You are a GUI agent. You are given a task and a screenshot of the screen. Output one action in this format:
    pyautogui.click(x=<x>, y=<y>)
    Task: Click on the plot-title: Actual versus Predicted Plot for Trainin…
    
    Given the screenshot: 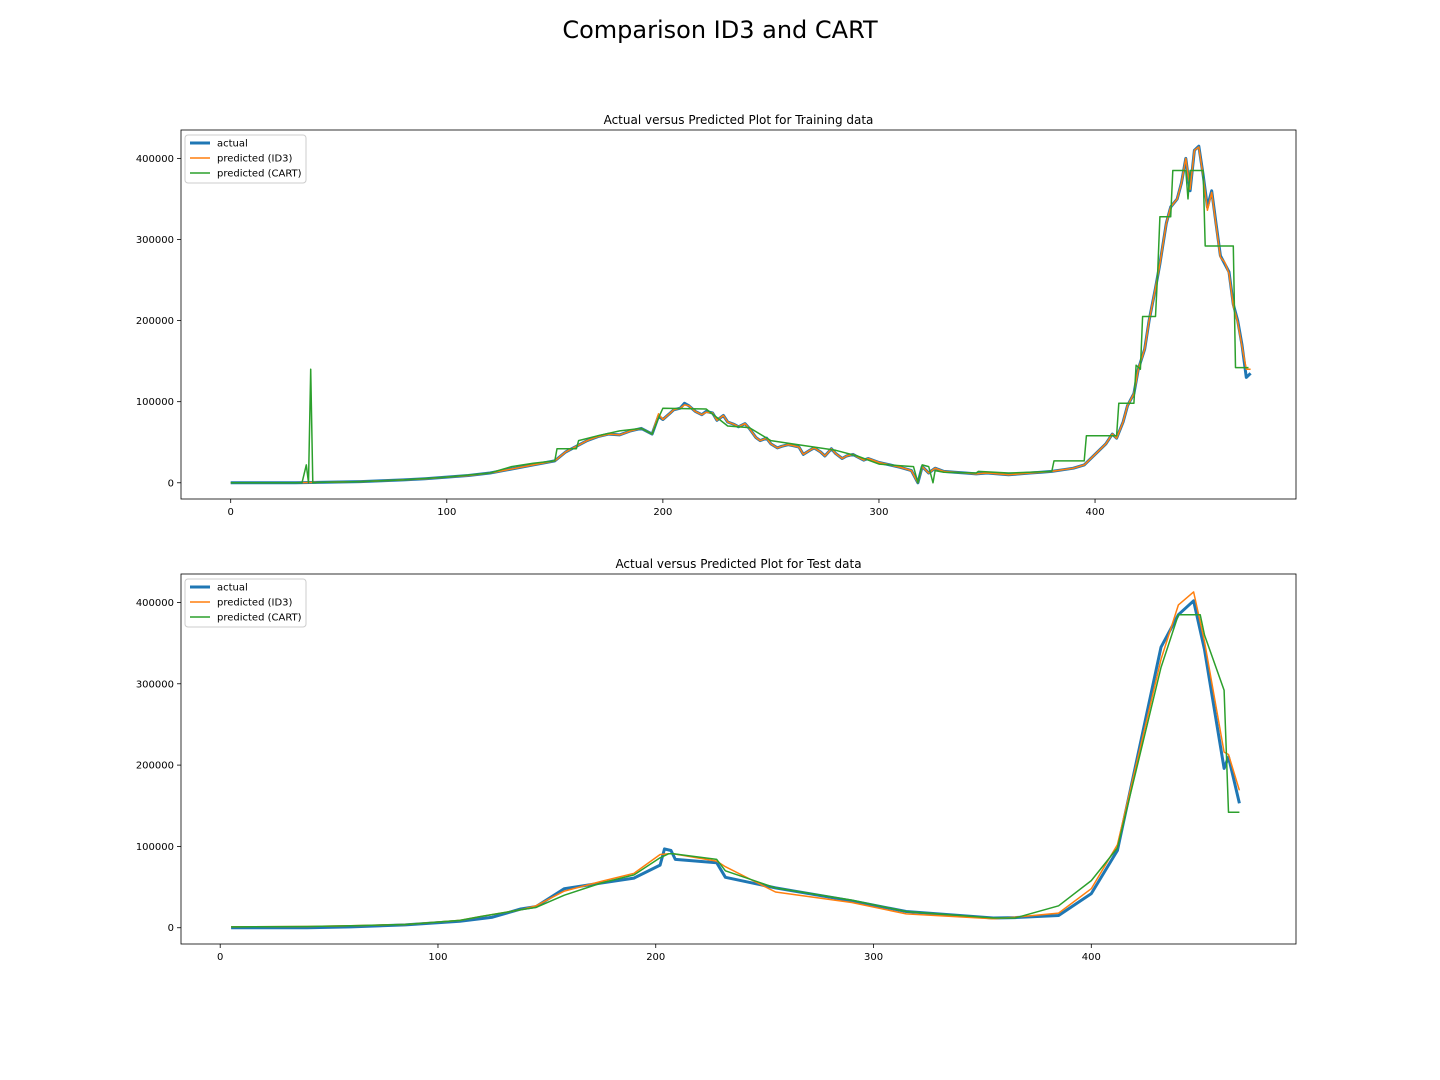 What is the action you would take?
    pyautogui.click(x=739, y=120)
    